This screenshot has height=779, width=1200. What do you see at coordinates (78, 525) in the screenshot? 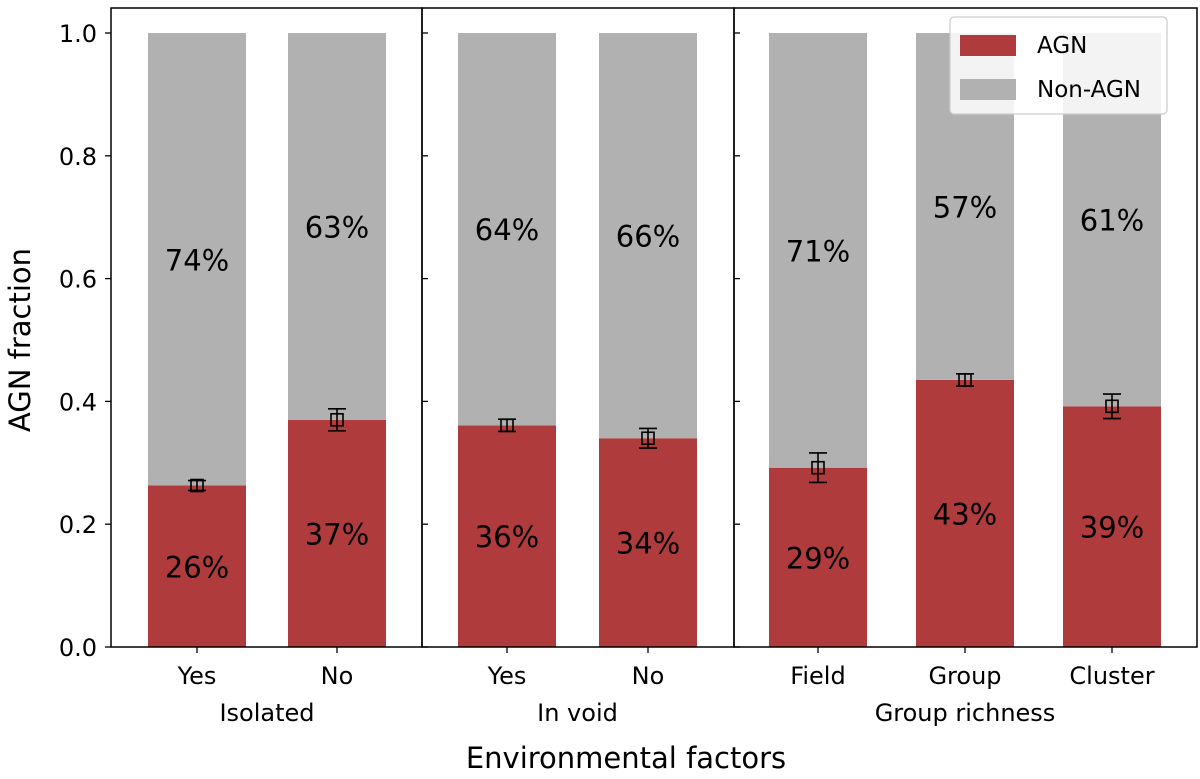
I see `y-tick-label: 0.2` at bounding box center [78, 525].